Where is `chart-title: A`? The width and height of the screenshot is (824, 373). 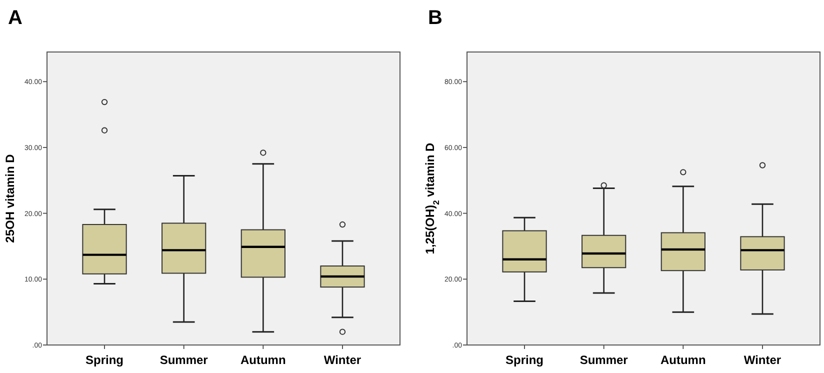
chart-title: A is located at coordinates (15, 18).